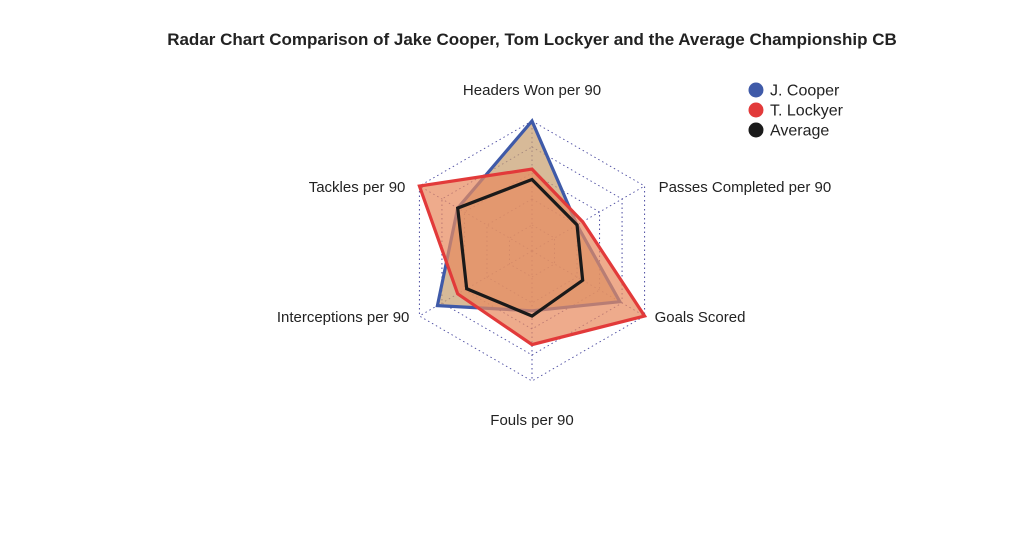  Describe the element at coordinates (531, 420) in the screenshot. I see `axis-label: Fouls per 90` at that location.